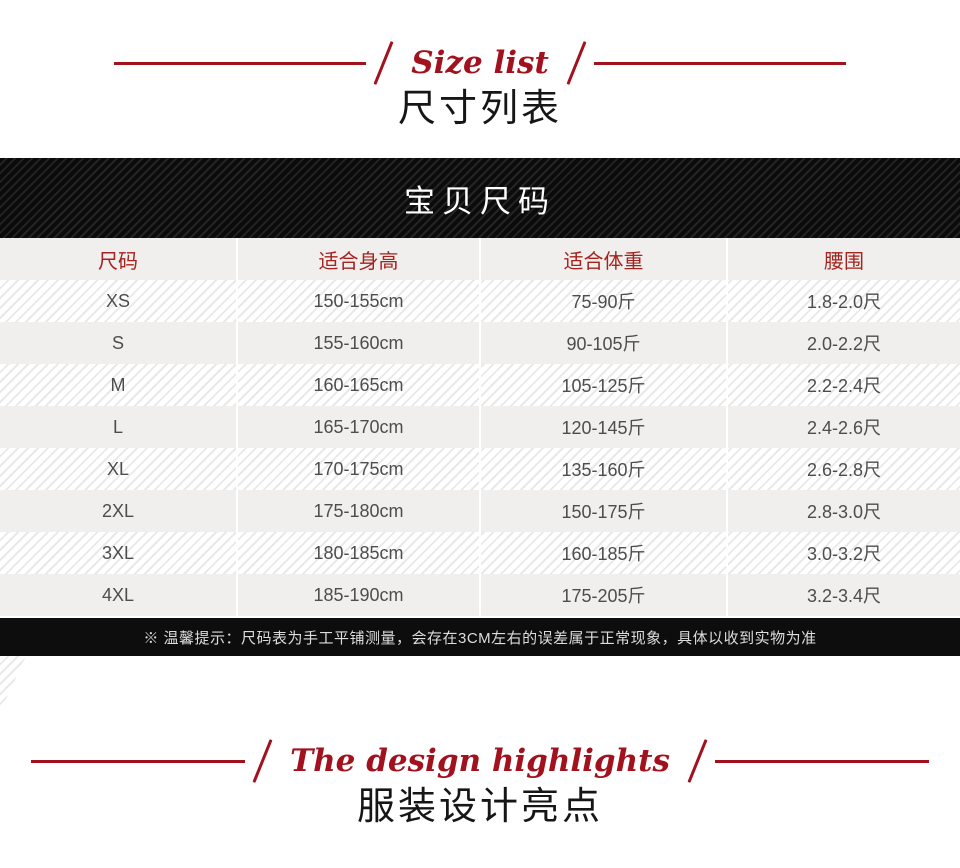  I want to click on size-table-header-row: 尺码 适合身高 适合体重 腰围, so click(480, 259).